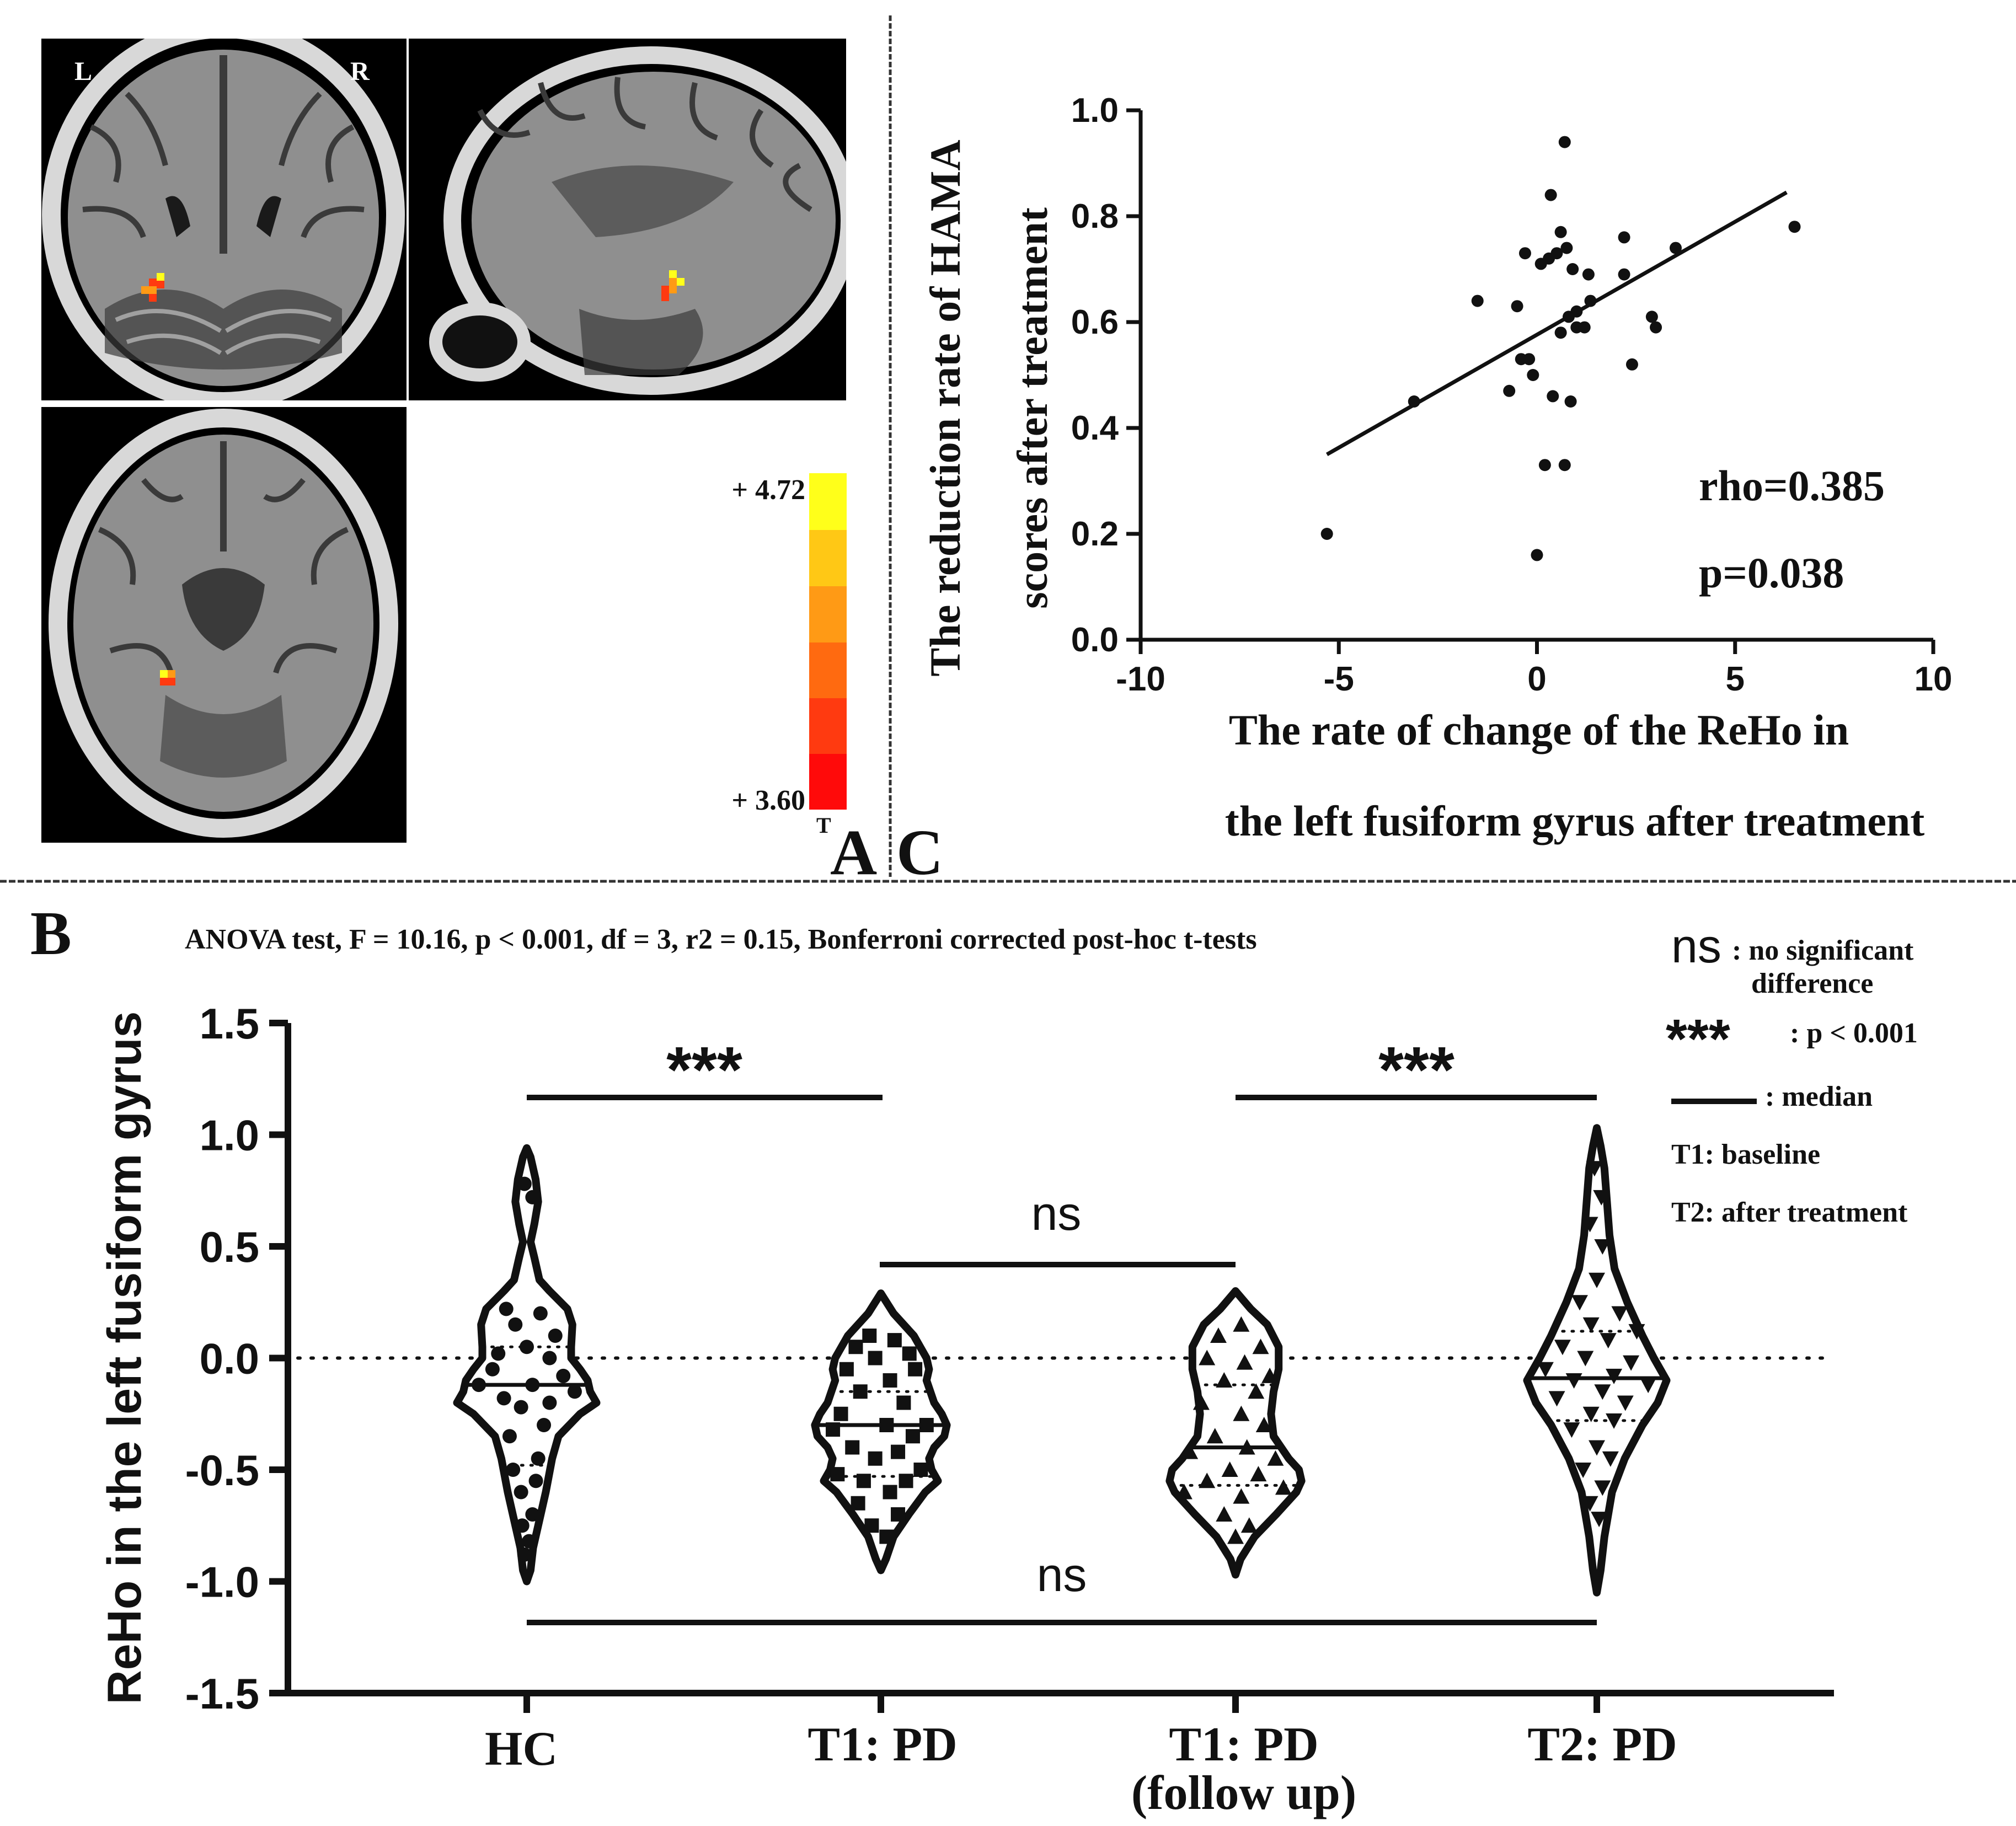 This screenshot has height=1826, width=2016. I want to click on scatter-xtick-label: 5, so click(1735, 679).